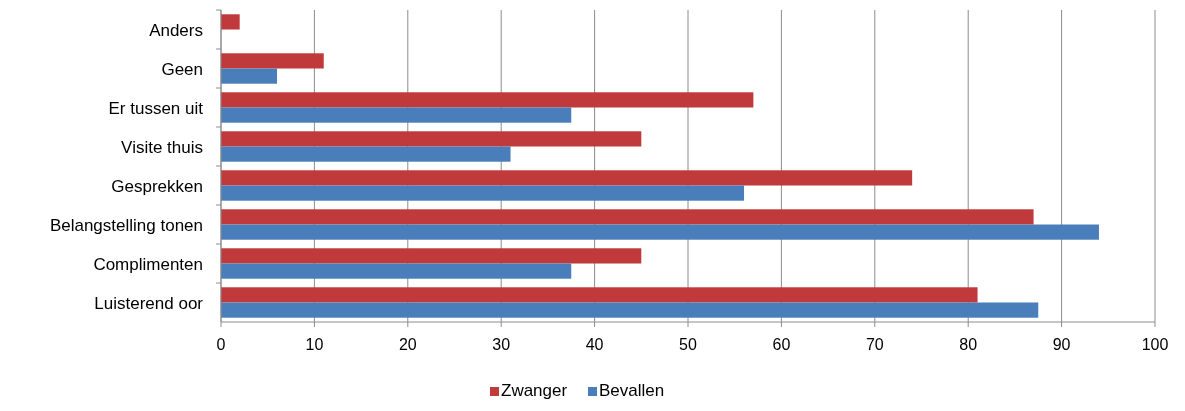 This screenshot has height=411, width=1185. What do you see at coordinates (182, 69) in the screenshot?
I see `y-tick-label: Geen` at bounding box center [182, 69].